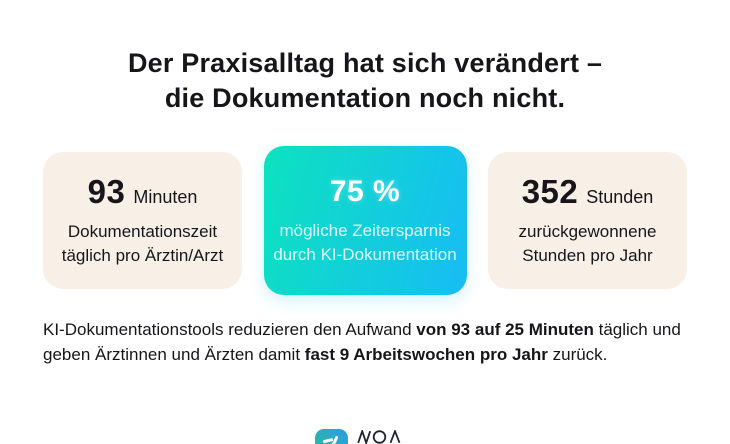 This screenshot has width=730, height=444. I want to click on stat-line: 75 %, so click(365, 192).